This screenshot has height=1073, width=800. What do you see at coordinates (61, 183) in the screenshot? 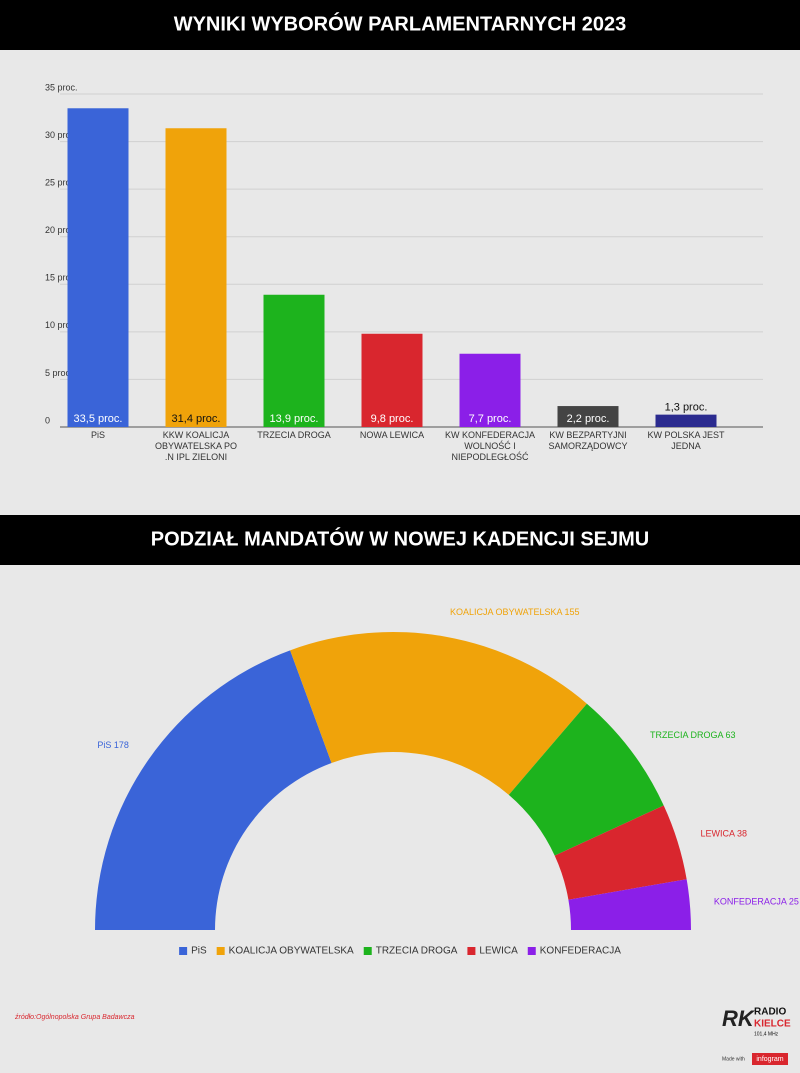
I see `y-tick-label: 25 proc.` at bounding box center [61, 183].